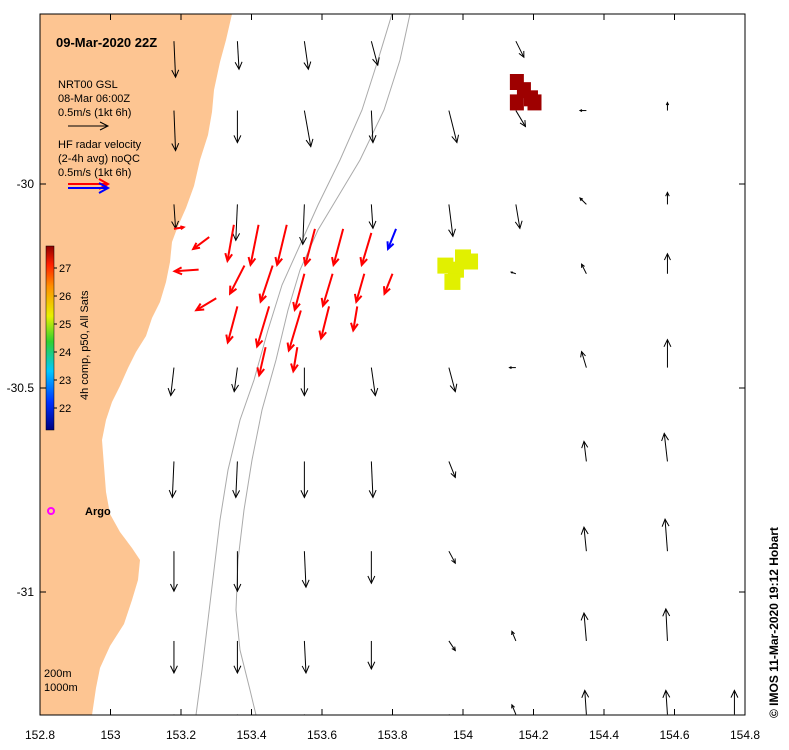 The image size is (789, 750). Describe the element at coordinates (463, 735) in the screenshot. I see `x-tick-label: 154` at that location.